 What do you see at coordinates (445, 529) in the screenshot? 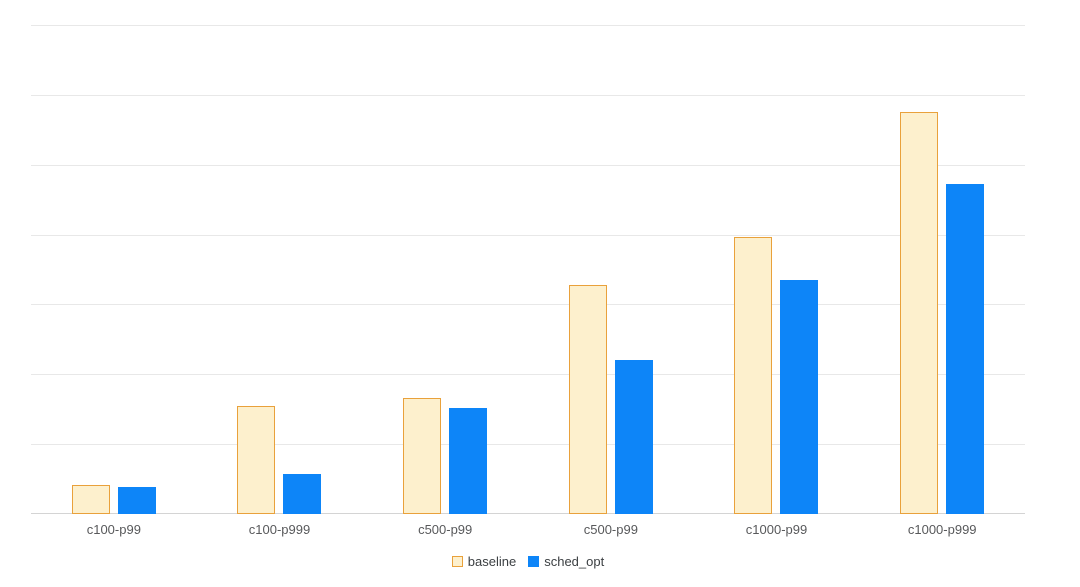
I see `category-label-c500-p99-2: c500-p99` at bounding box center [445, 529].